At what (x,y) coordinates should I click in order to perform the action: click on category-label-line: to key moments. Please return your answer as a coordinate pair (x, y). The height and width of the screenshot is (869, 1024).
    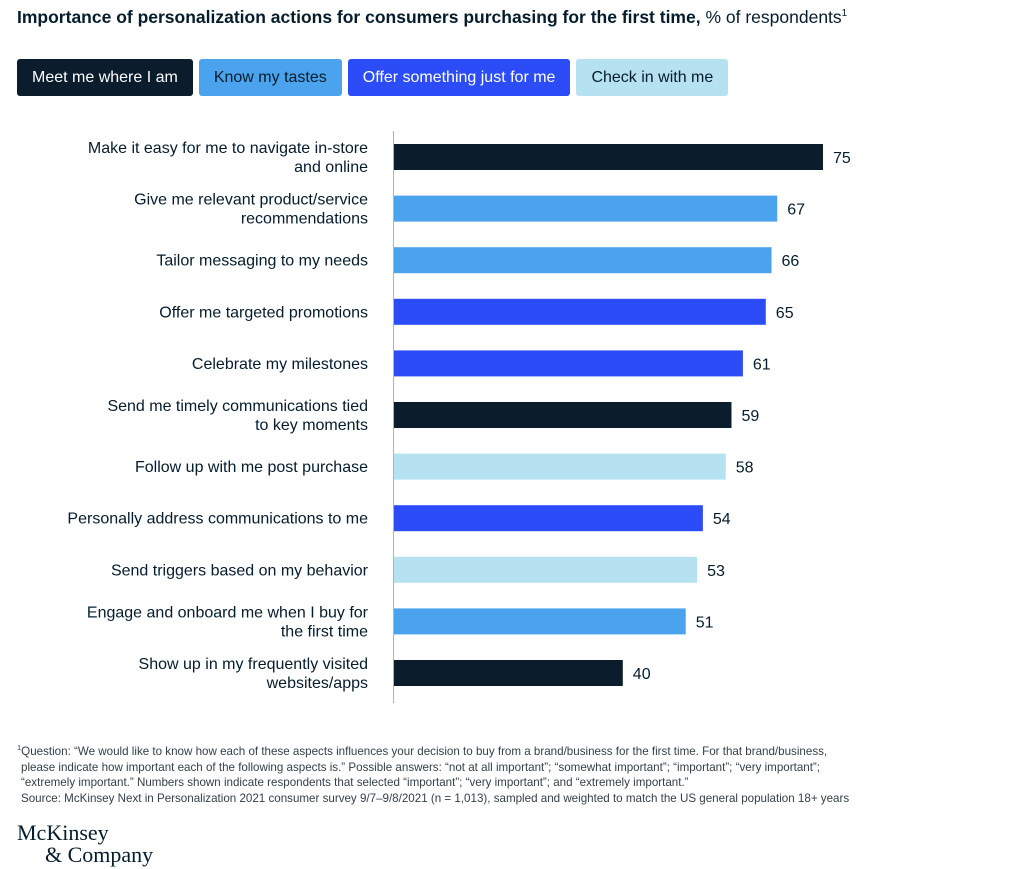
    Looking at the image, I should click on (311, 425).